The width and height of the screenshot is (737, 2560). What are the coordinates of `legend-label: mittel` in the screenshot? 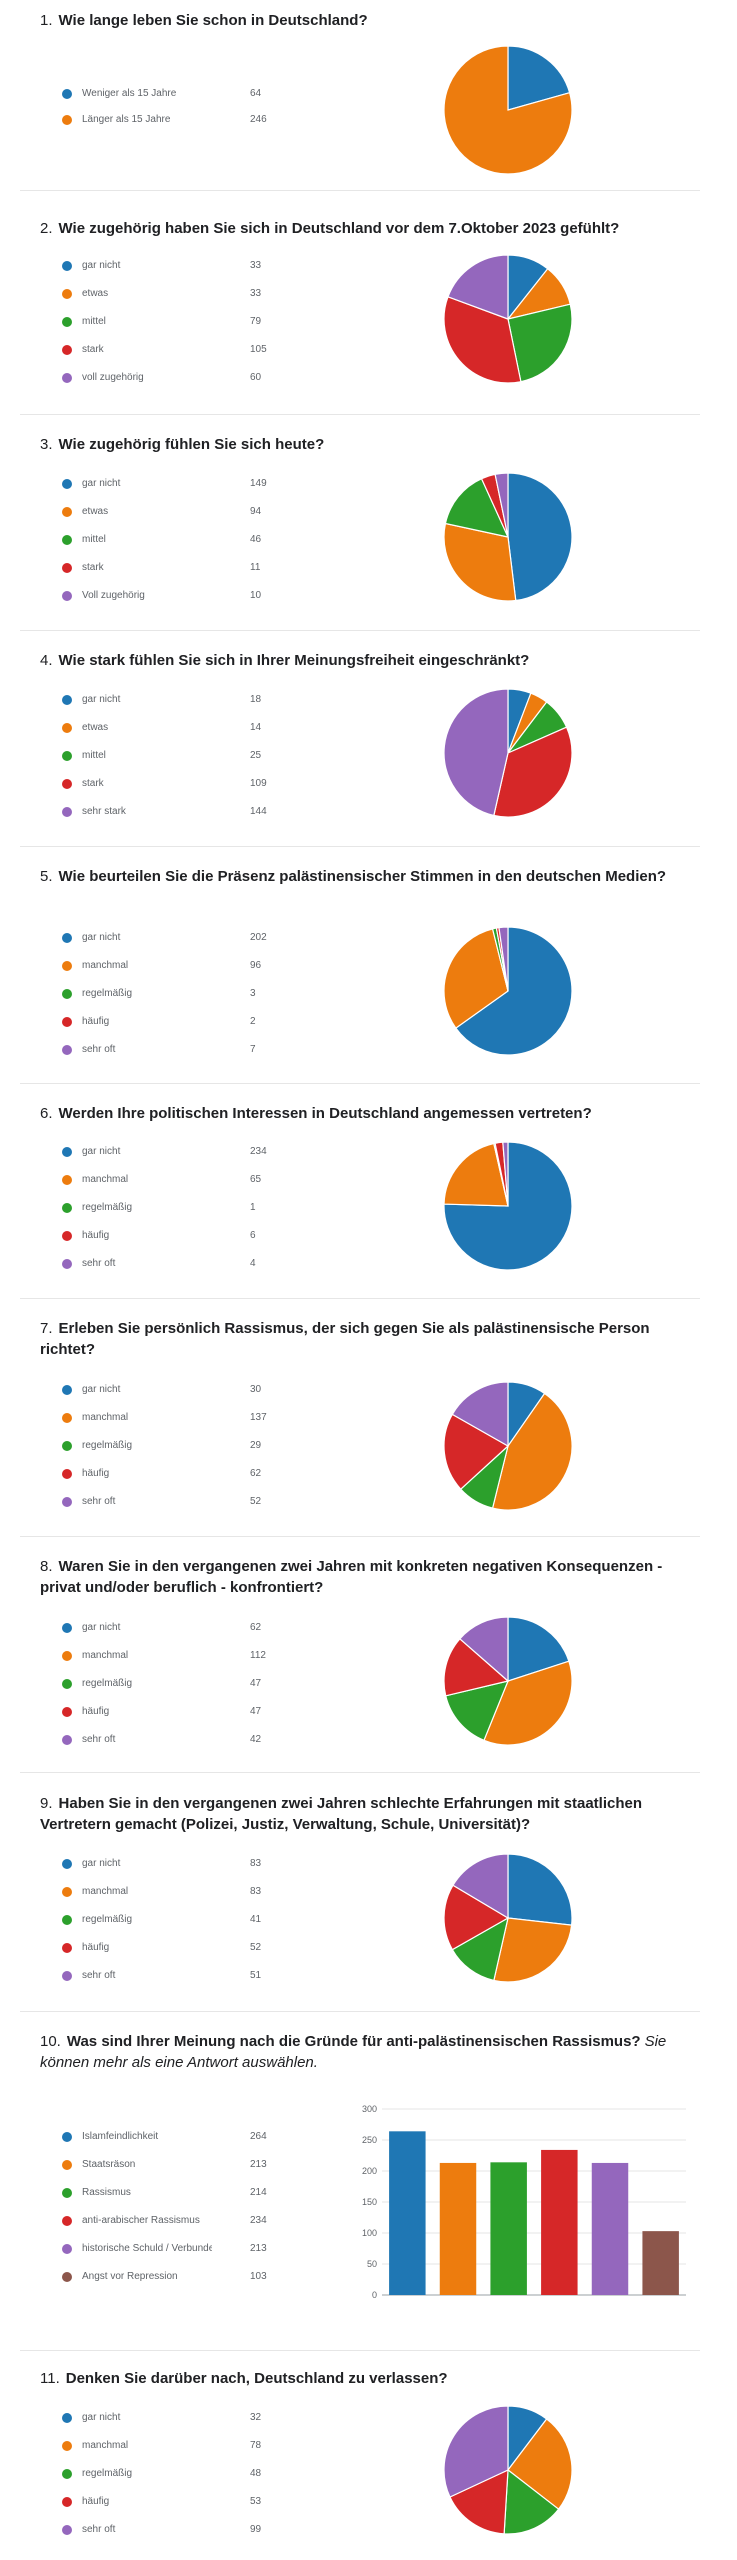 It's located at (94, 755).